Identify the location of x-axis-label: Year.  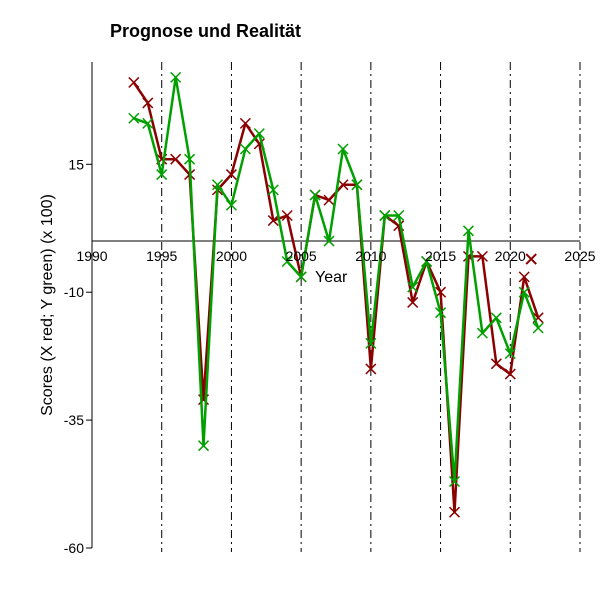
(331, 277).